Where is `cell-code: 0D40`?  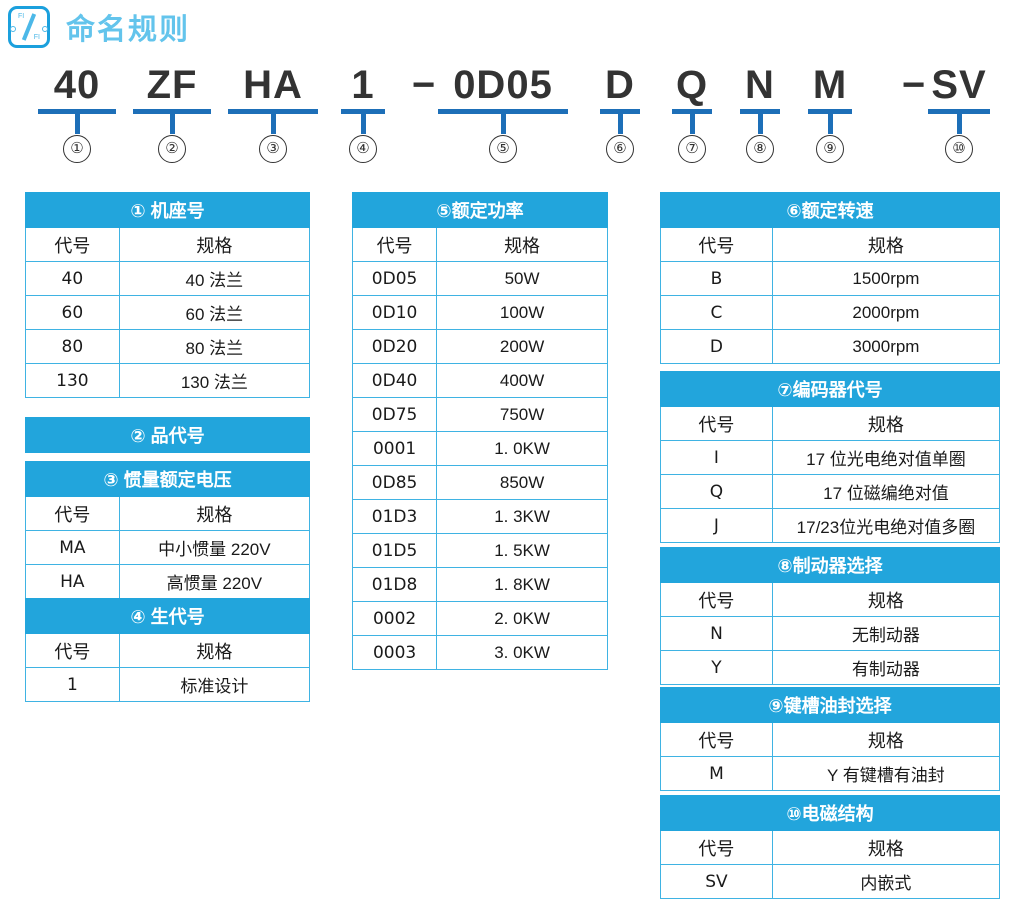 cell-code: 0D40 is located at coordinates (394, 380).